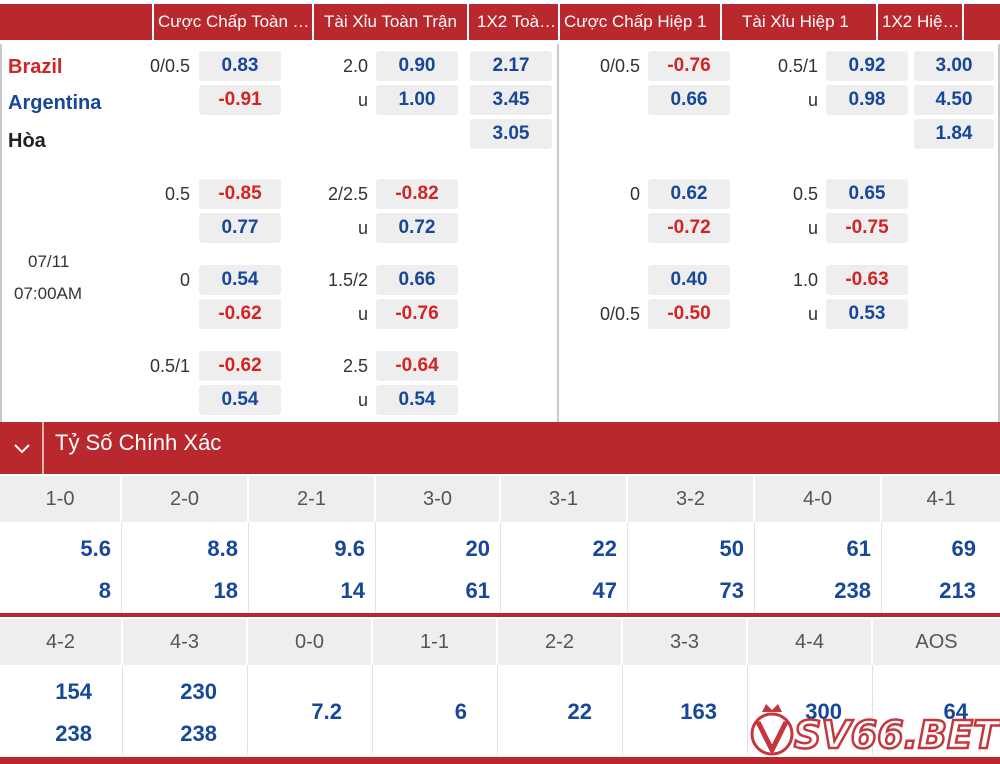 The height and width of the screenshot is (764, 1000). Describe the element at coordinates (177, 194) in the screenshot. I see `ft-hcap-line: 0.5` at that location.